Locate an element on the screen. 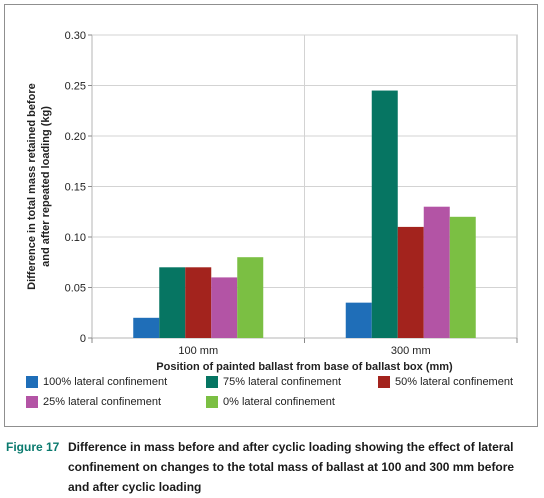 The width and height of the screenshot is (544, 498). y-tick-label: 0.25 is located at coordinates (75, 87).